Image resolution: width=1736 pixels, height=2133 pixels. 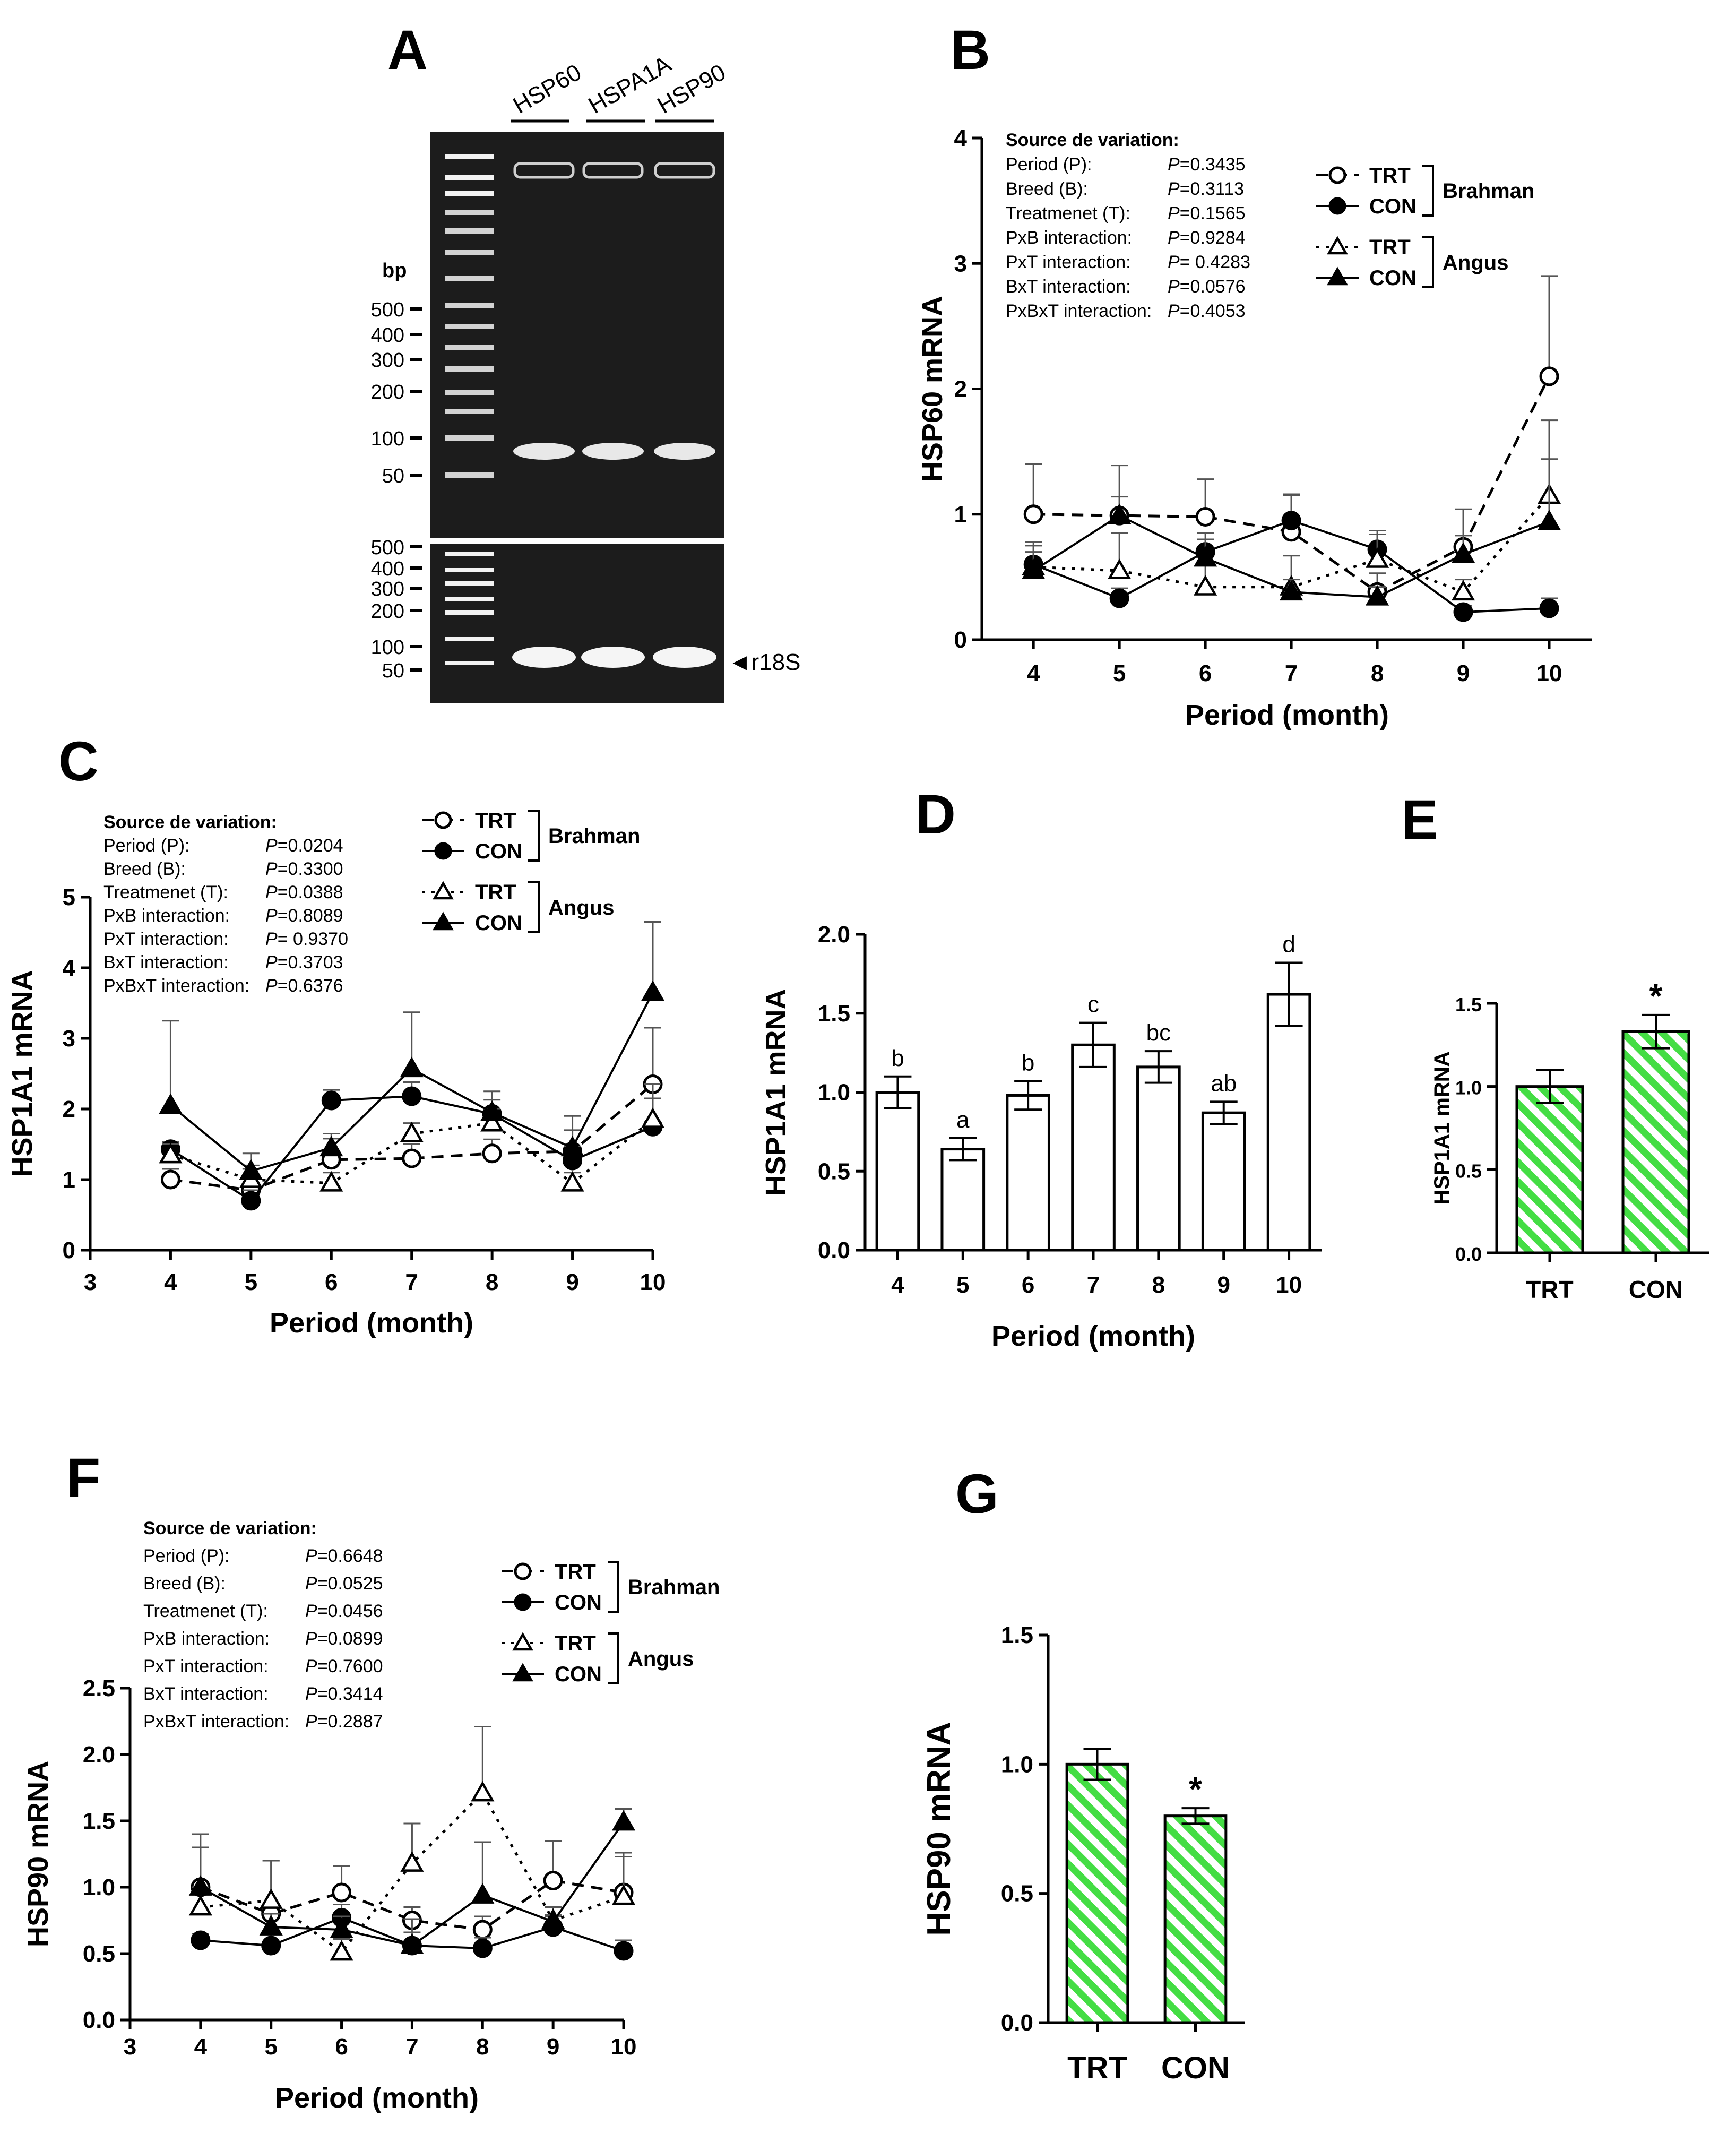 What do you see at coordinates (190, 822) in the screenshot?
I see `stats-title: Source de variation:` at bounding box center [190, 822].